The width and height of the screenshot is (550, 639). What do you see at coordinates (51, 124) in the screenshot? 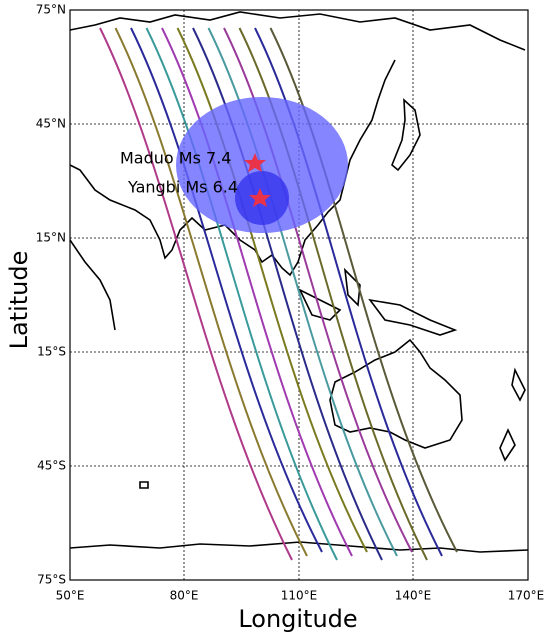
I see `y-tick-label: 45°N` at bounding box center [51, 124].